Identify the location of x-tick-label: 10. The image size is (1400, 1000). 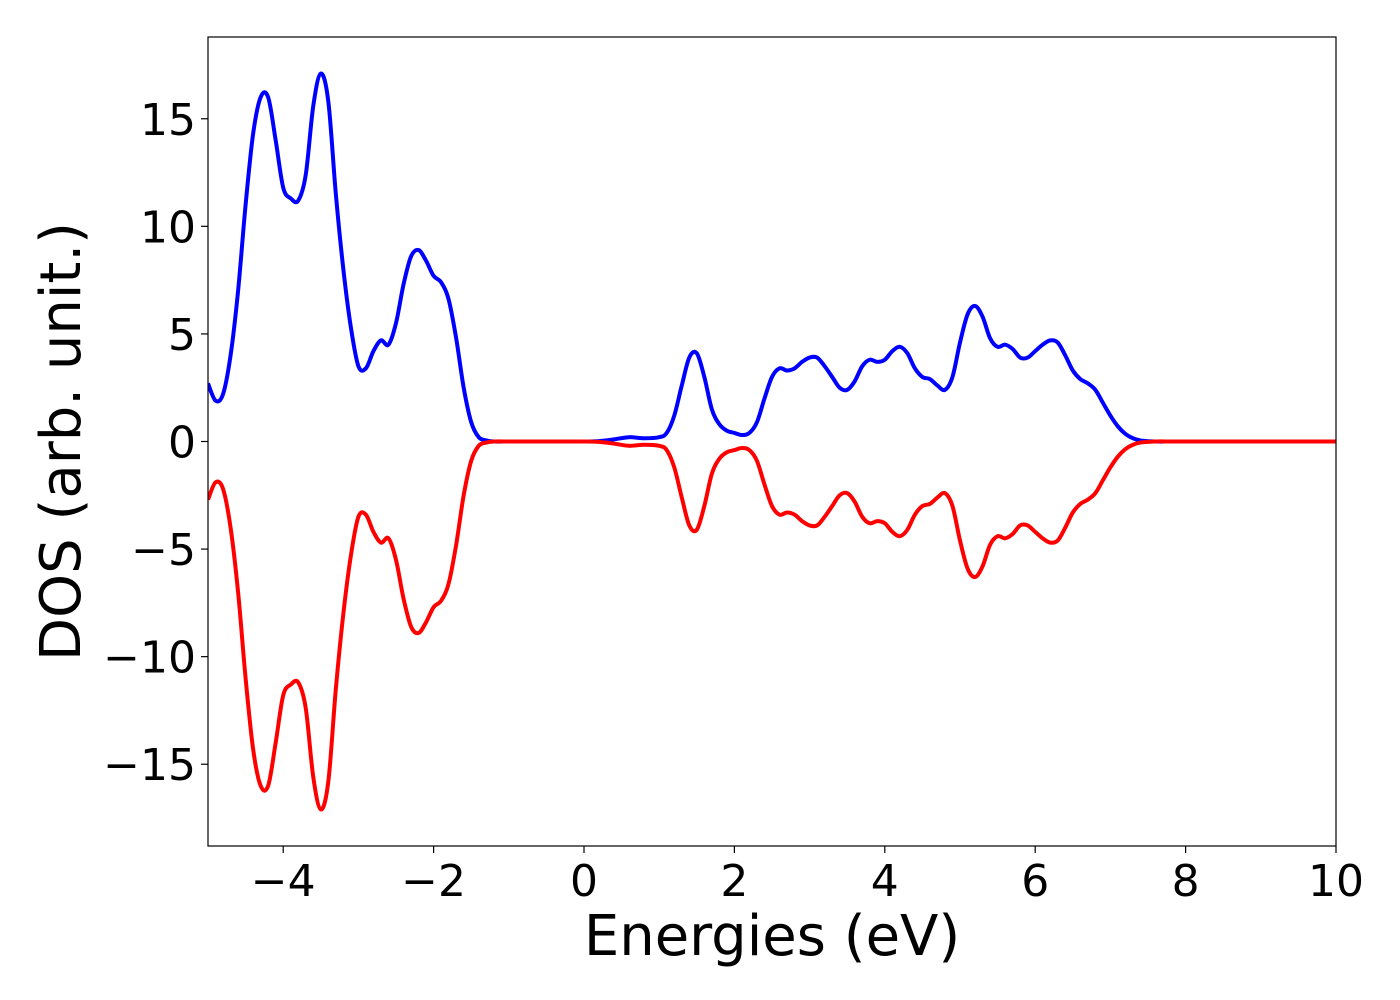
(1336, 881).